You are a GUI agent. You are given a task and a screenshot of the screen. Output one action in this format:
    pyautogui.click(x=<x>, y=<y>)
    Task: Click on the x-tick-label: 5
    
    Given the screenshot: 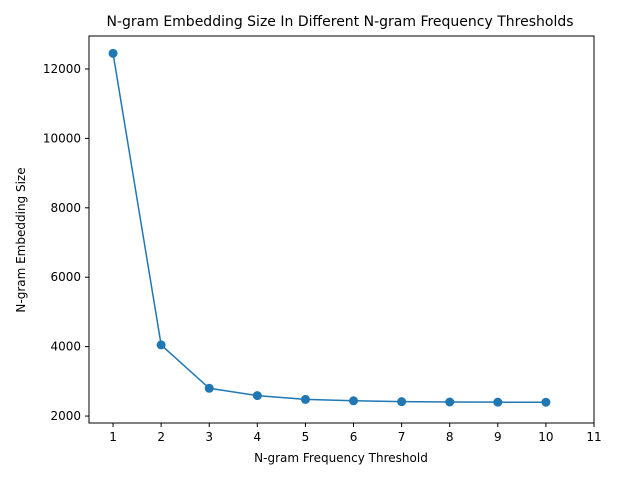 What is the action you would take?
    pyautogui.click(x=306, y=437)
    